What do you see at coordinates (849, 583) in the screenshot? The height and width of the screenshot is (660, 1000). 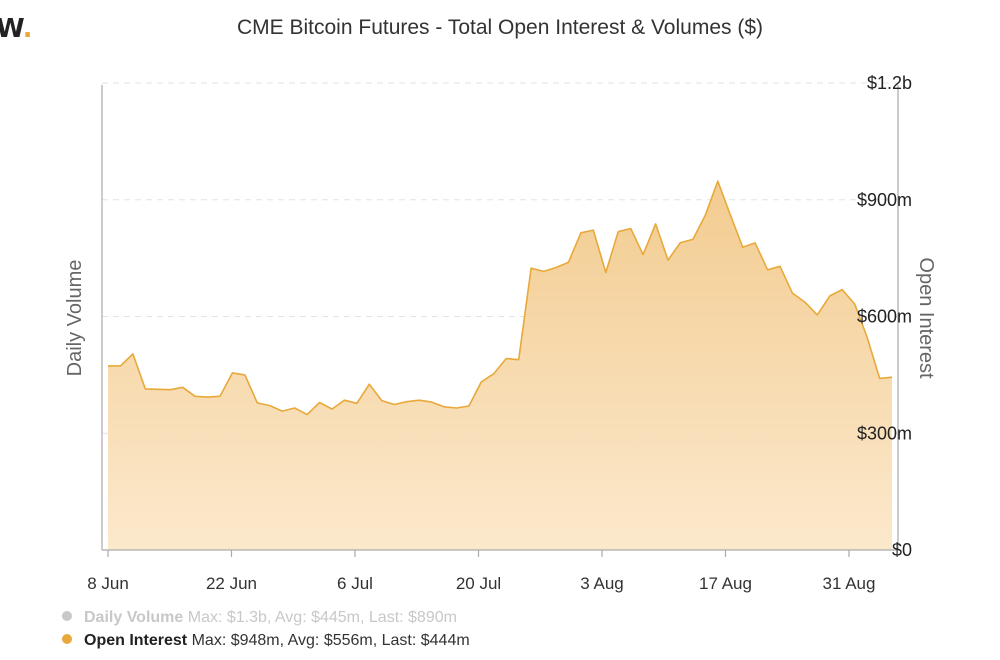 I see `x-tick-label: 31 Aug` at bounding box center [849, 583].